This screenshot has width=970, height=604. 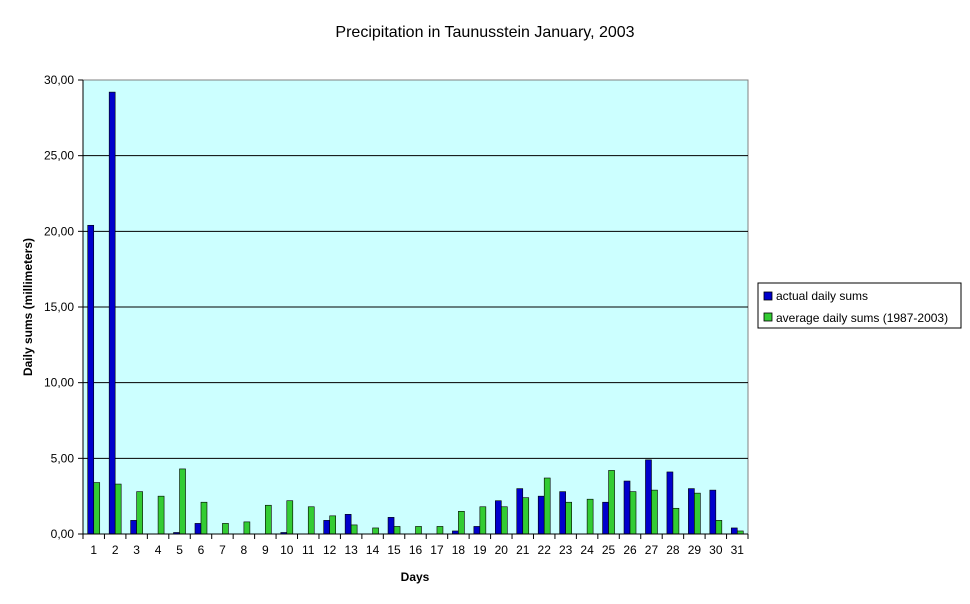 I want to click on legend-label-average: average daily sums (1987-2003), so click(x=862, y=318).